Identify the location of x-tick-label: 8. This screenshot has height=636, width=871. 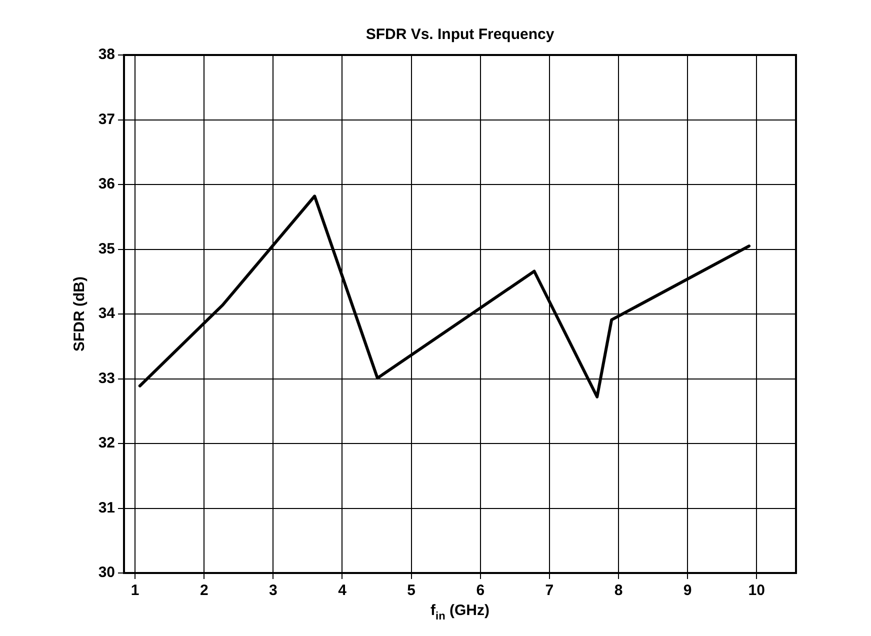
(618, 591).